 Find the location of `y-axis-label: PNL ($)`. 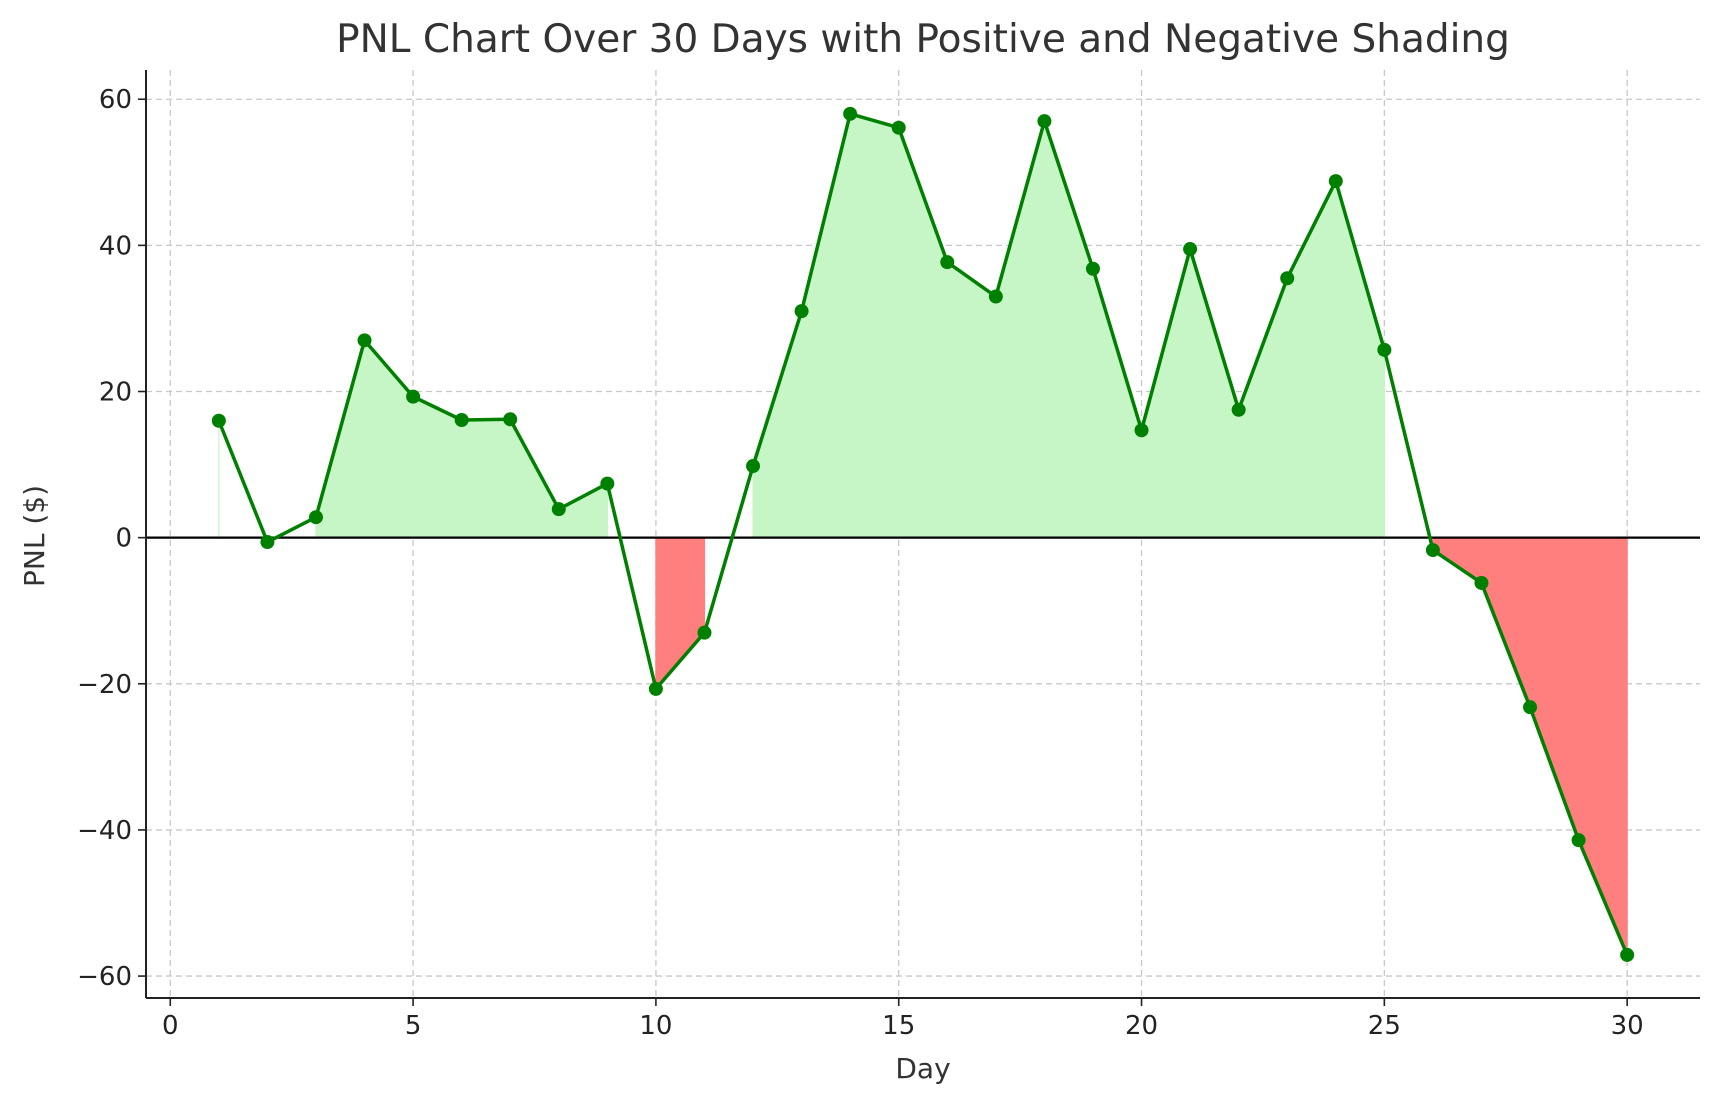

y-axis-label: PNL ($) is located at coordinates (34, 536).